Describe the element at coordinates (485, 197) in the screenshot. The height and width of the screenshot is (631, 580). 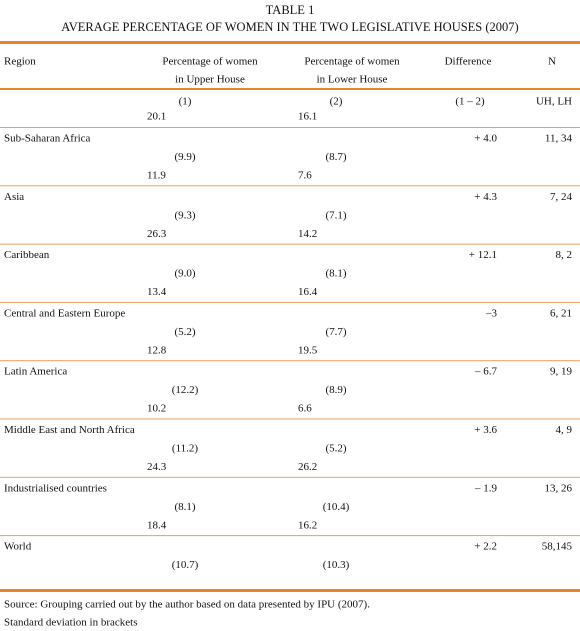
I see `cell-difference: + 4.3` at that location.